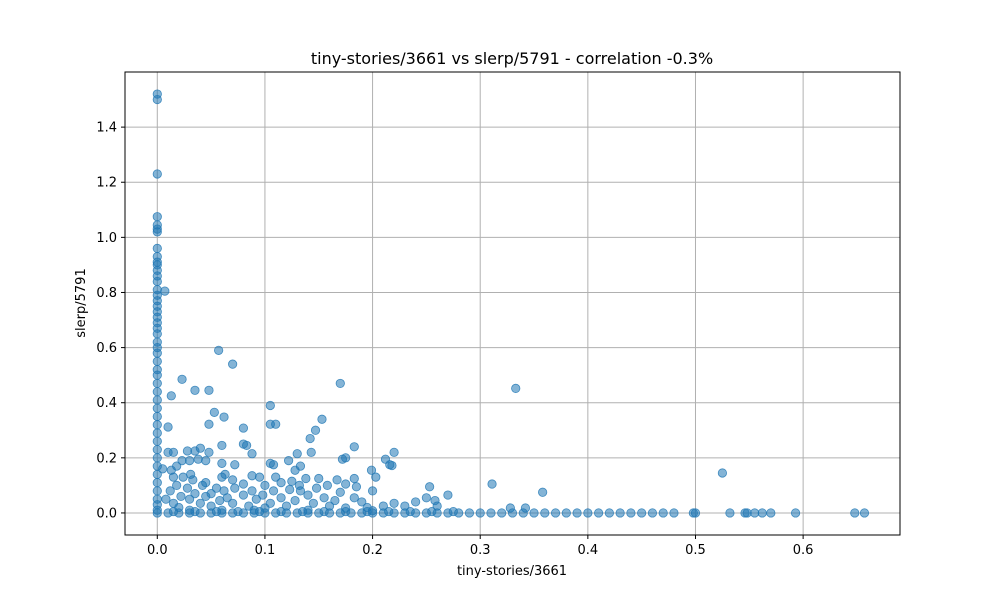 This screenshot has height=600, width=1000. What do you see at coordinates (803, 550) in the screenshot?
I see `x-tick-label: 0.6` at bounding box center [803, 550].